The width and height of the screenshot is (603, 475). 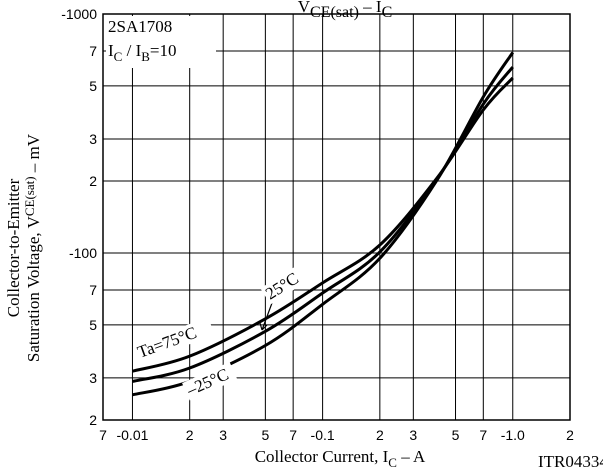 I want to click on title-part: V, so click(x=304, y=8).